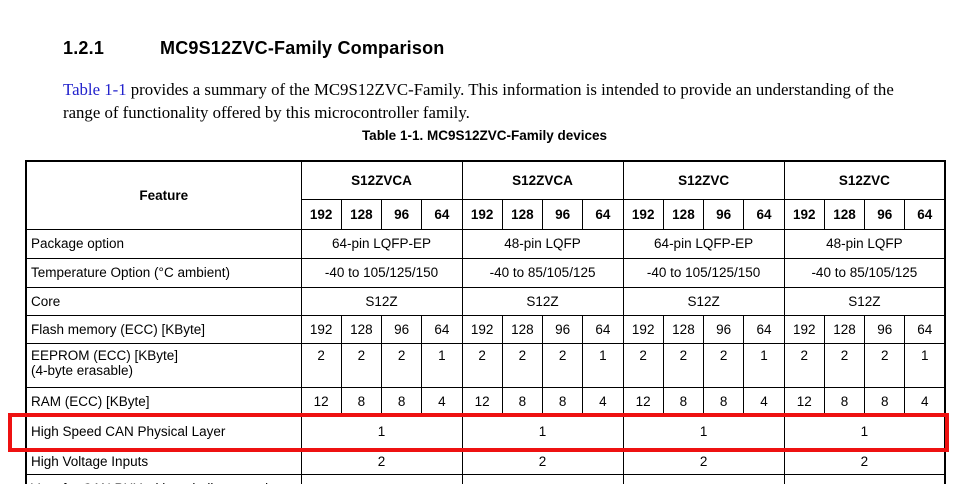 Image resolution: width=969 pixels, height=484 pixels. I want to click on group-header: S12ZVCA, so click(542, 180).